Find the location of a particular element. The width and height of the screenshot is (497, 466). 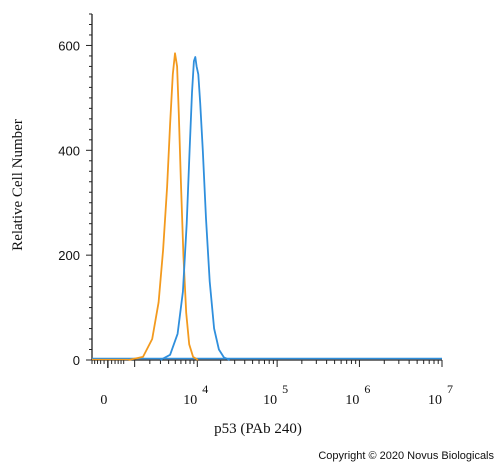

y-tick-label: 0 is located at coordinates (76, 360).